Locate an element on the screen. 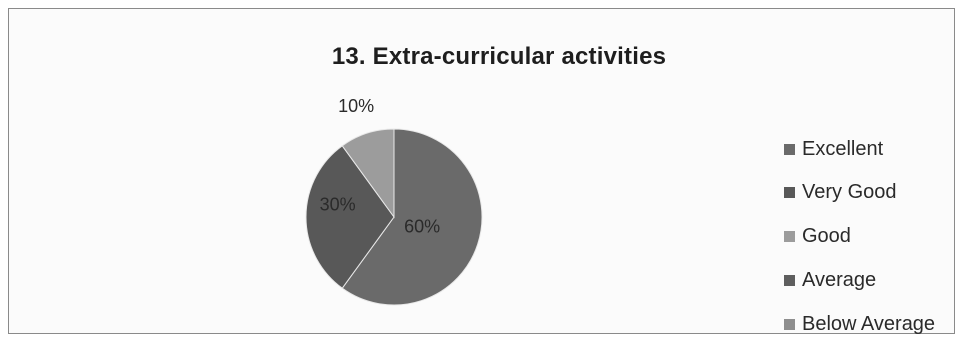 The image size is (965, 356). data-label-very-good: 30% is located at coordinates (338, 204).